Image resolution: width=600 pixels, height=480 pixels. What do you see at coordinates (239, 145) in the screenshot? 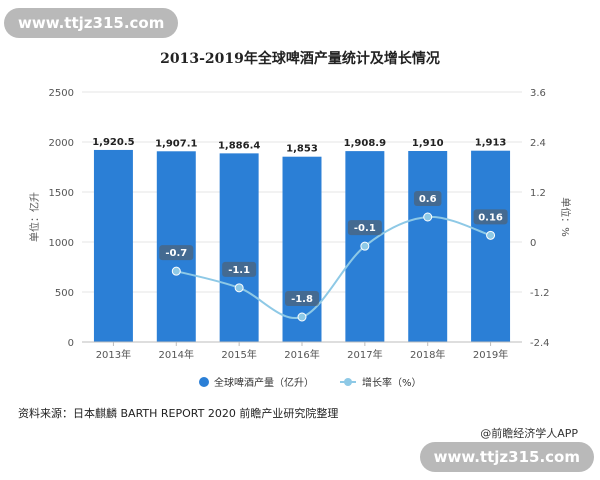
I see `bar-value-label: 1,886.4` at bounding box center [239, 145].